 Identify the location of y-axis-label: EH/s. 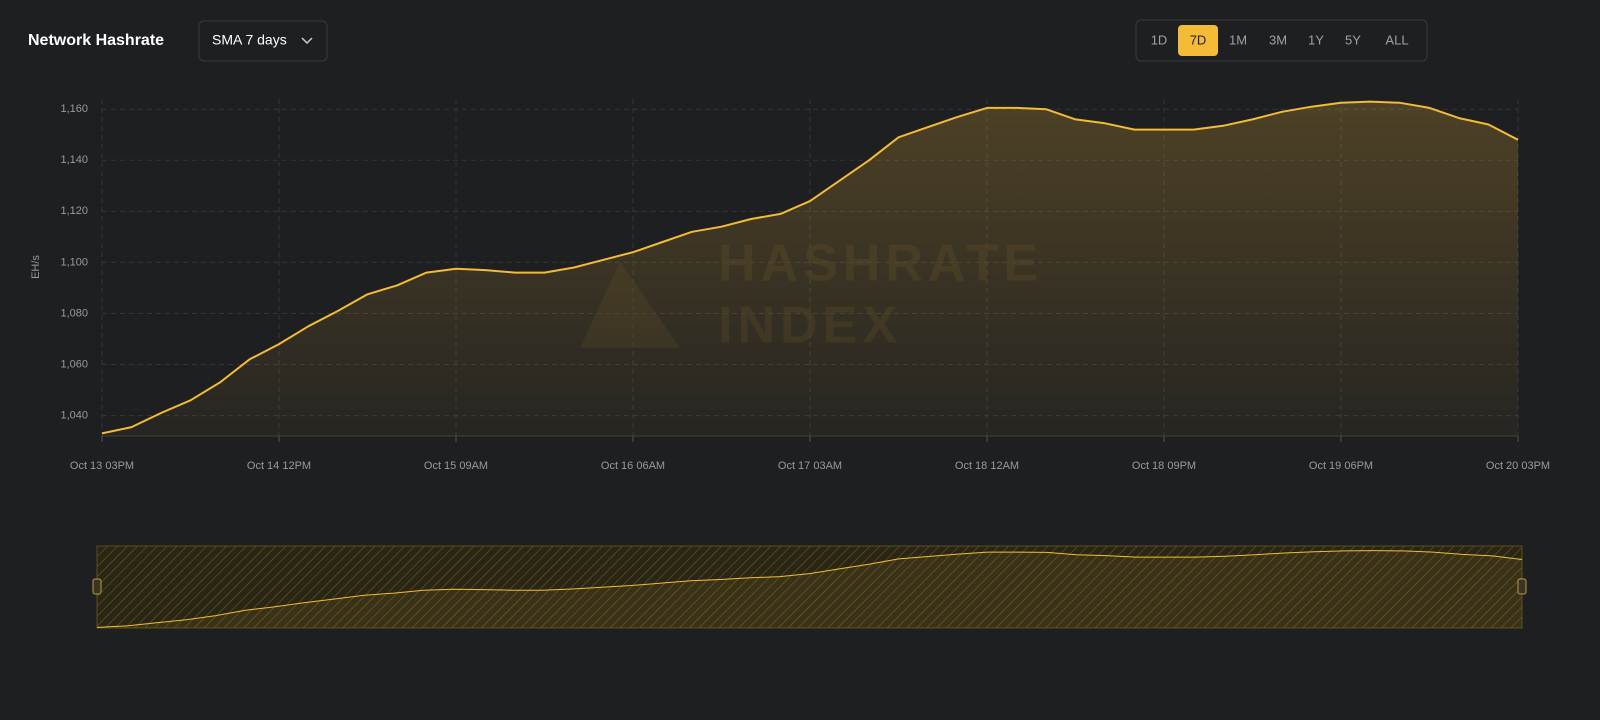
(36, 267).